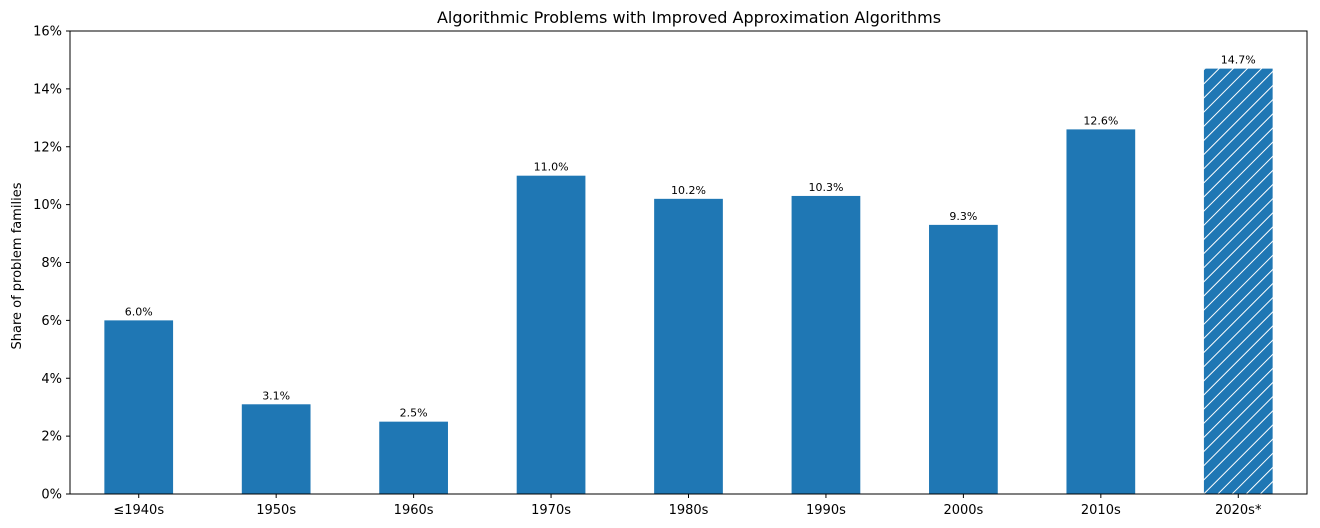 The width and height of the screenshot is (1320, 528). What do you see at coordinates (47, 205) in the screenshot?
I see `y-tick-label: 10%` at bounding box center [47, 205].